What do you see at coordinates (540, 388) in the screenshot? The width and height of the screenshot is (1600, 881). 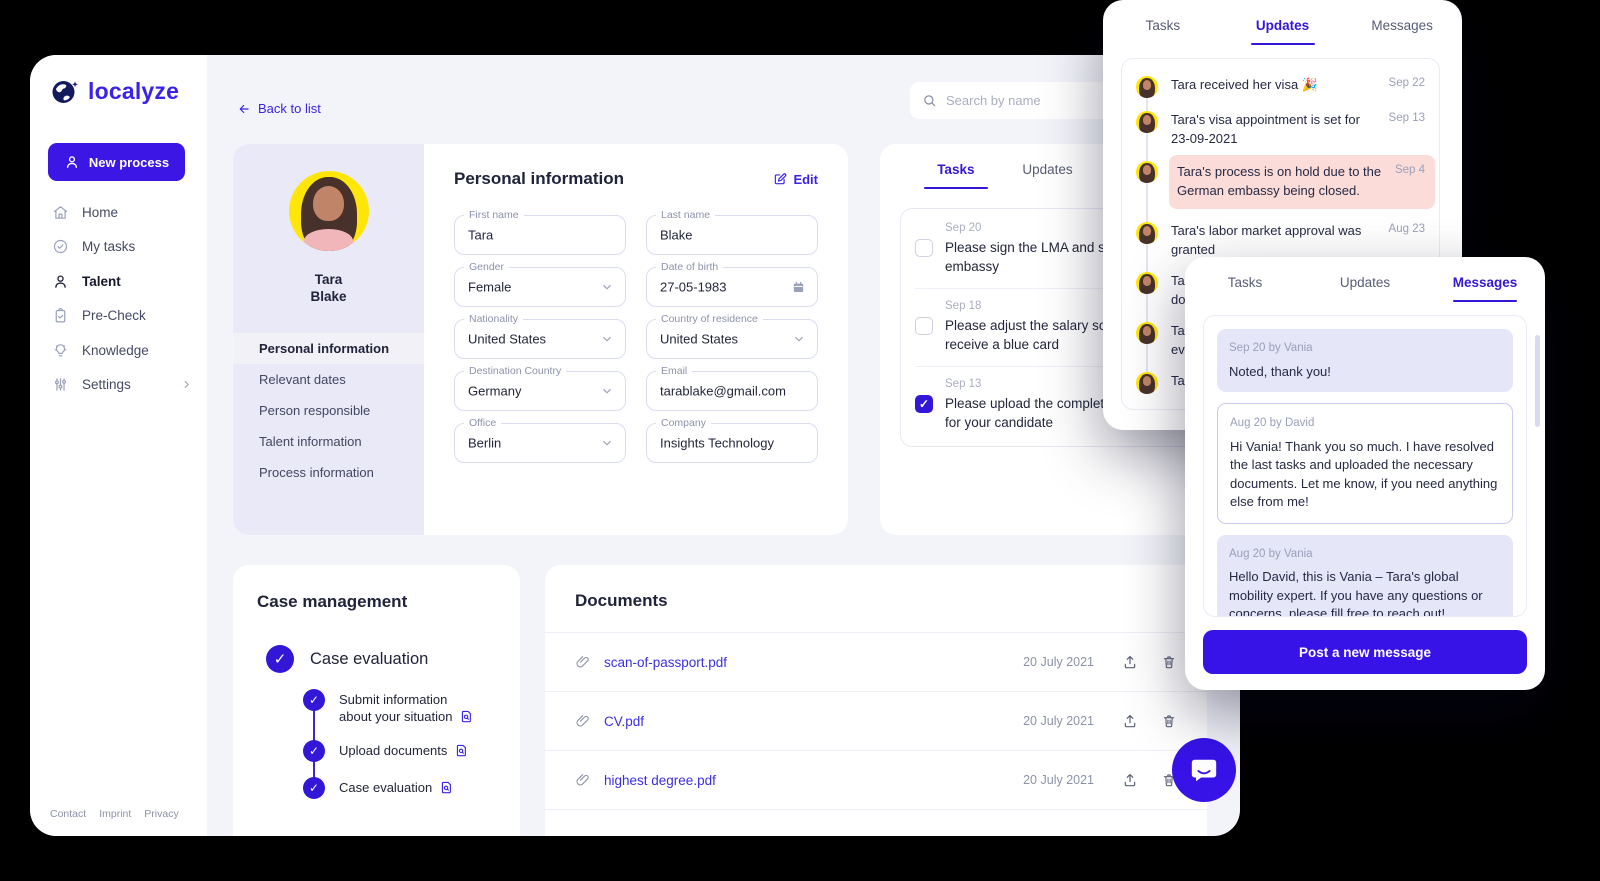 I see `destination-country-select: Destination Country Germany` at bounding box center [540, 388].